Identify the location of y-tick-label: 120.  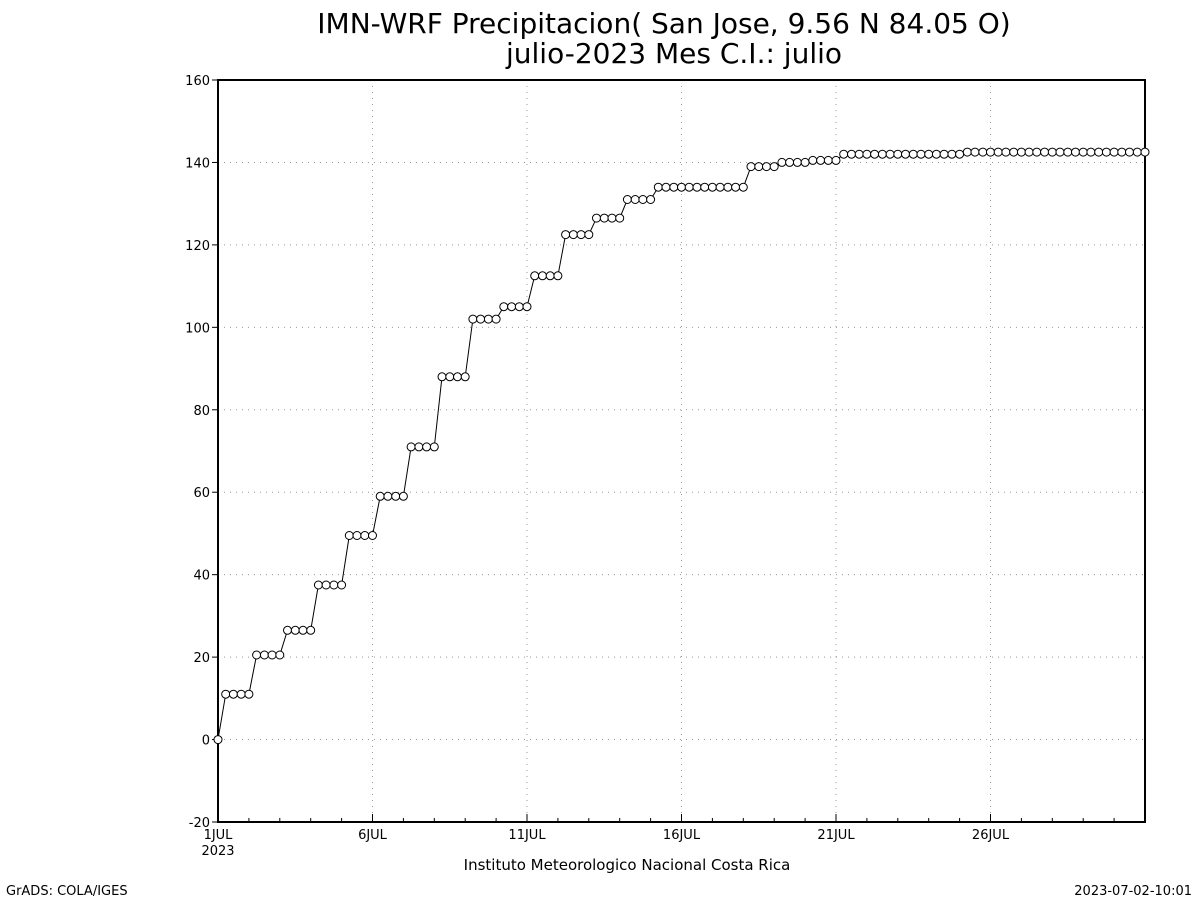
(197, 246).